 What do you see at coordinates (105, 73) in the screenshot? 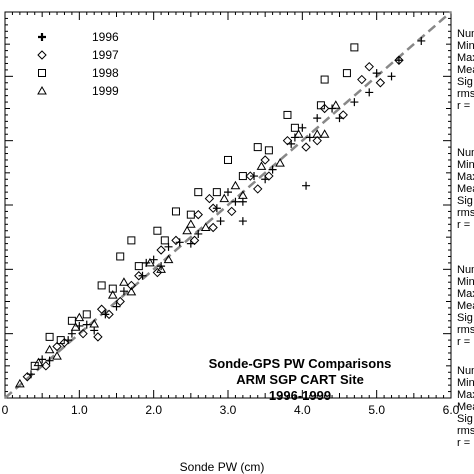
I see `legend-label: 1998` at bounding box center [105, 73].